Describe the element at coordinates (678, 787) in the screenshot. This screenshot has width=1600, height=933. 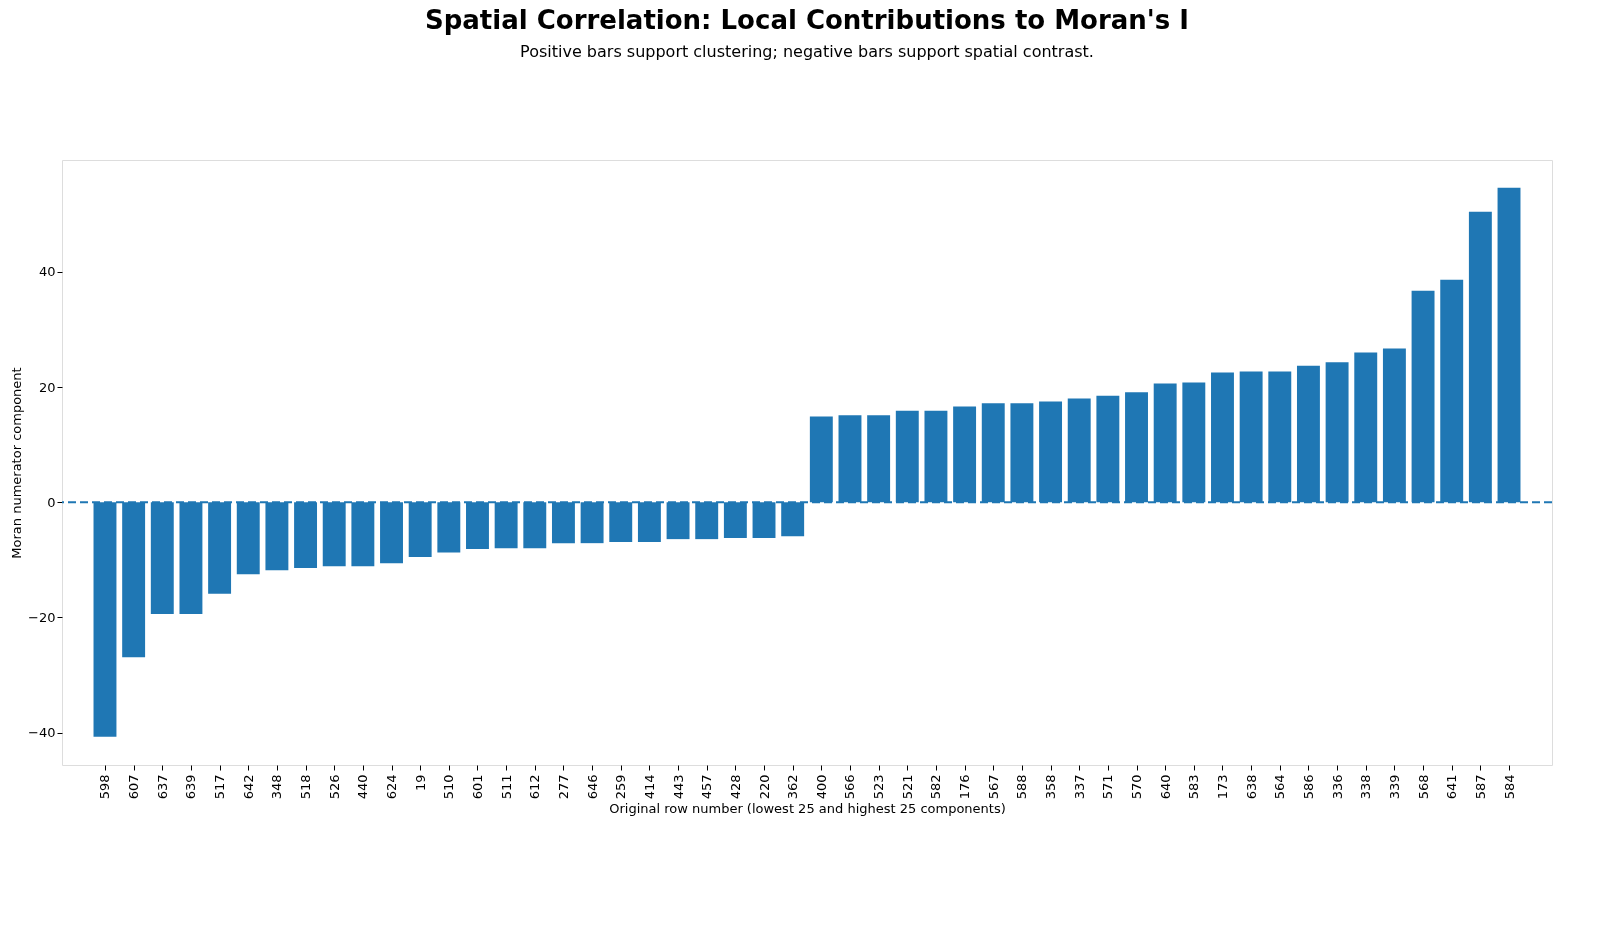
I see `x-tick-label: 443` at that location.